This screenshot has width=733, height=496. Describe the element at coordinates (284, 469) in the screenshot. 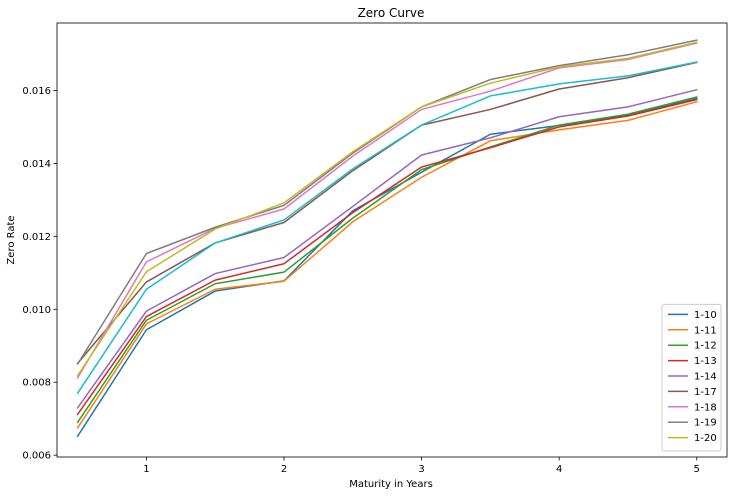

I see `x-tick-label: 2` at that location.